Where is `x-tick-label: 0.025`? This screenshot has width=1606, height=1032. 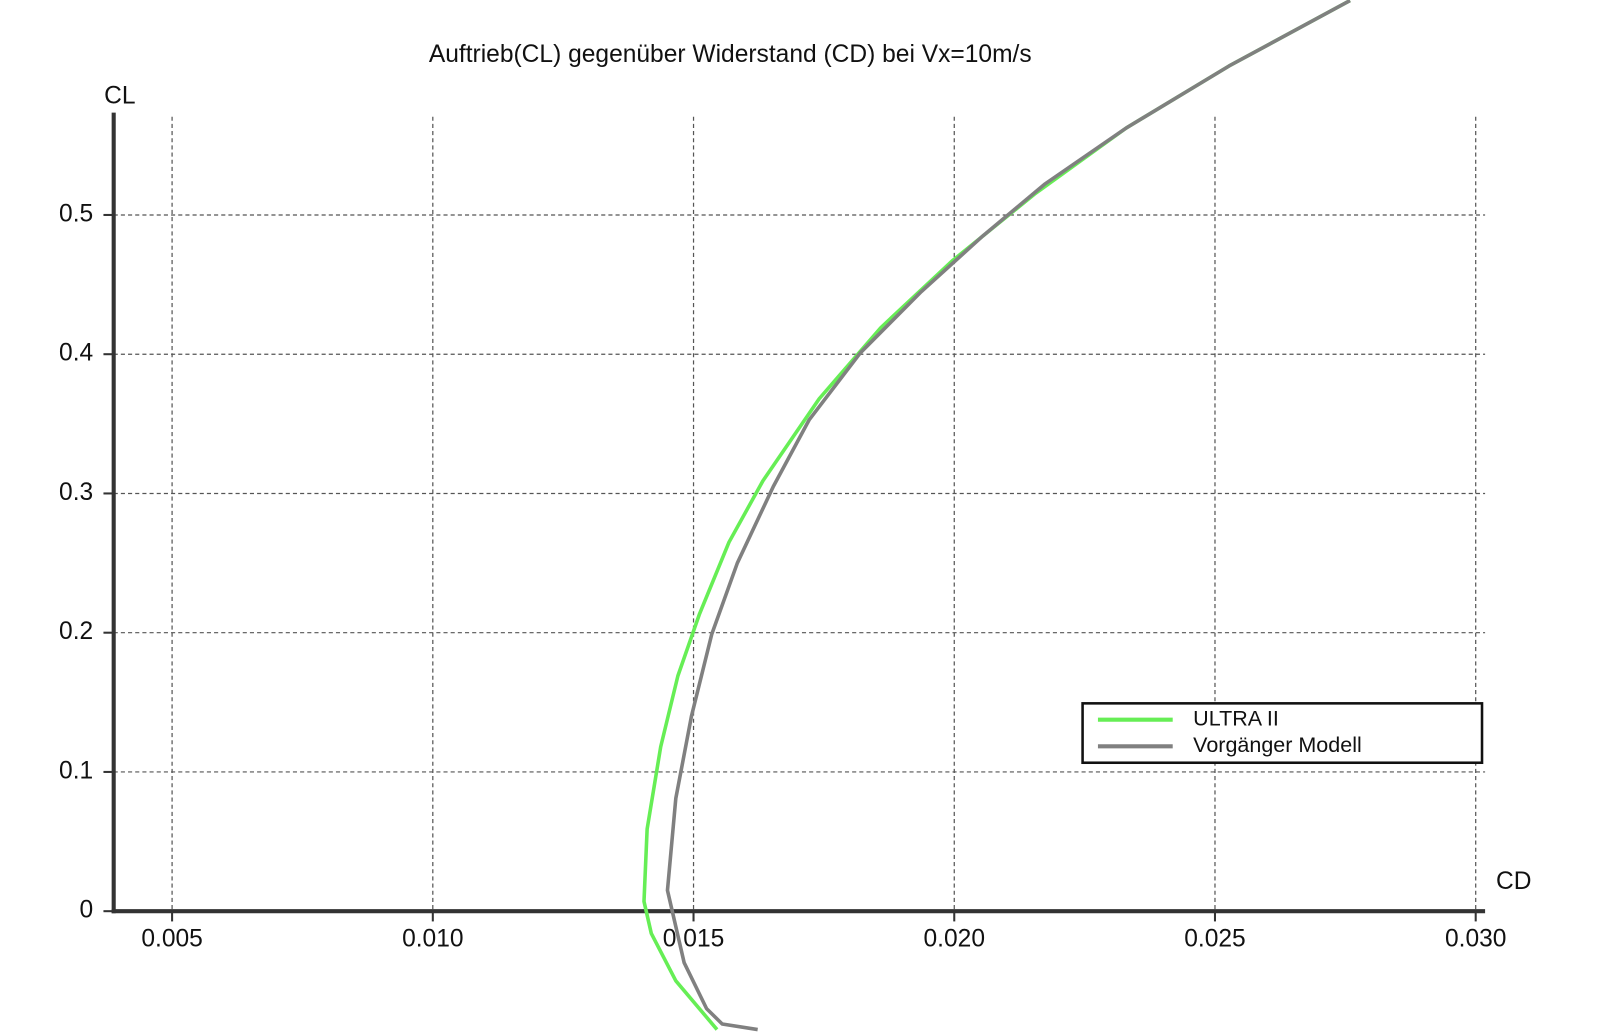
x-tick-label: 0.025 is located at coordinates (1214, 938).